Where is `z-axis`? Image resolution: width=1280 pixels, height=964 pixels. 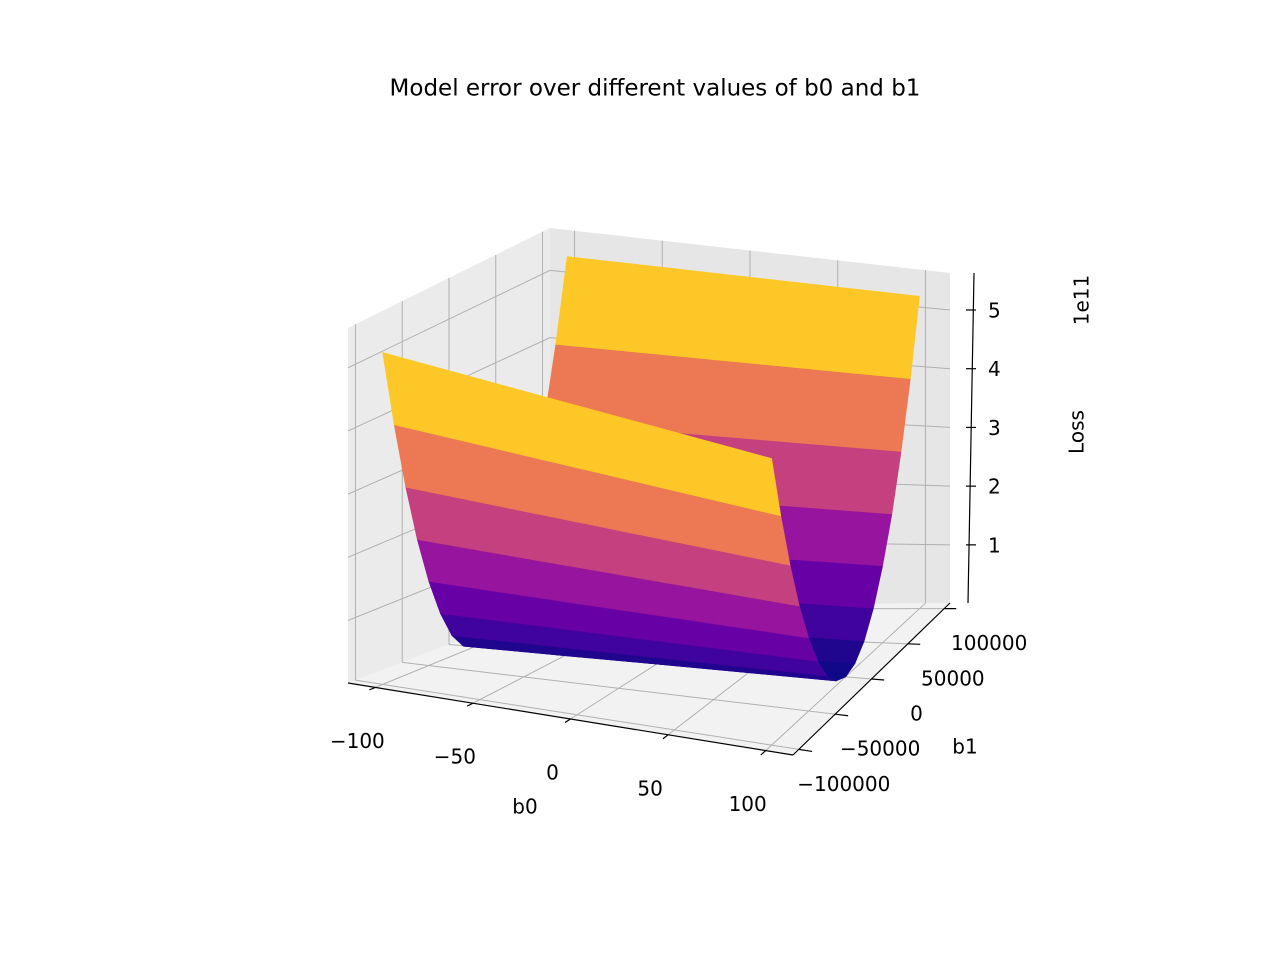
z-axis is located at coordinates (971, 438).